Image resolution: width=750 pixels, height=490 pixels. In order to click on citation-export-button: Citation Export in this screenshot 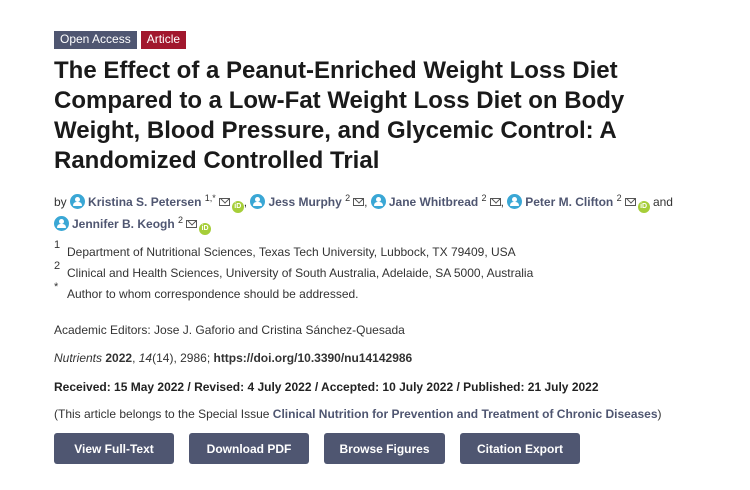, I will do `click(520, 448)`.